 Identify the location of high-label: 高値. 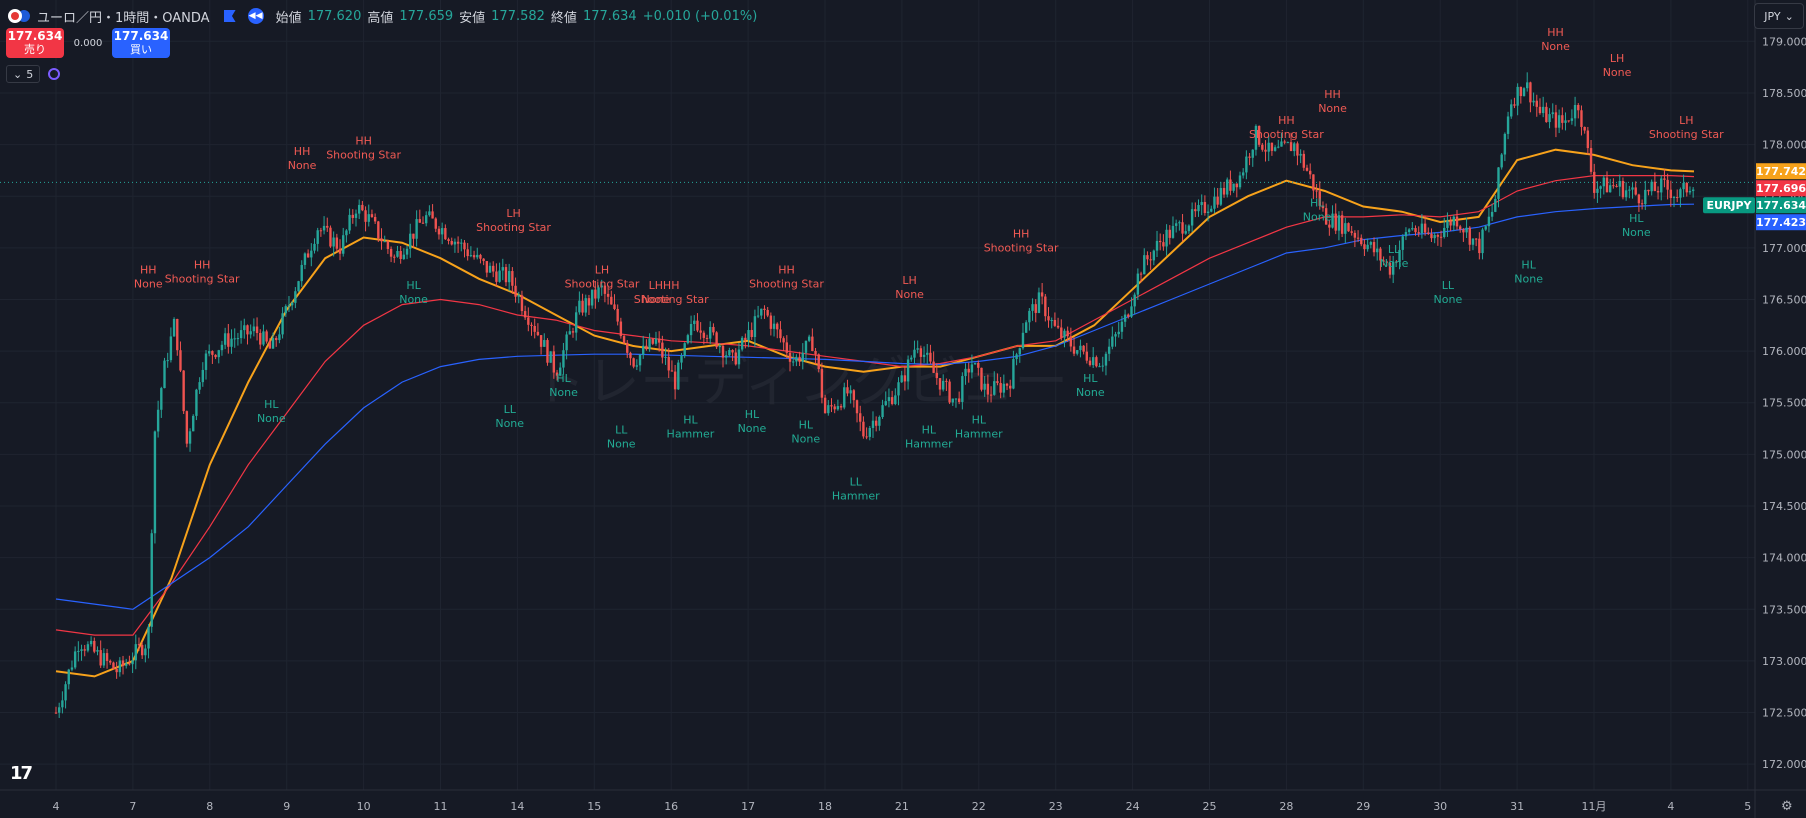
(380, 18).